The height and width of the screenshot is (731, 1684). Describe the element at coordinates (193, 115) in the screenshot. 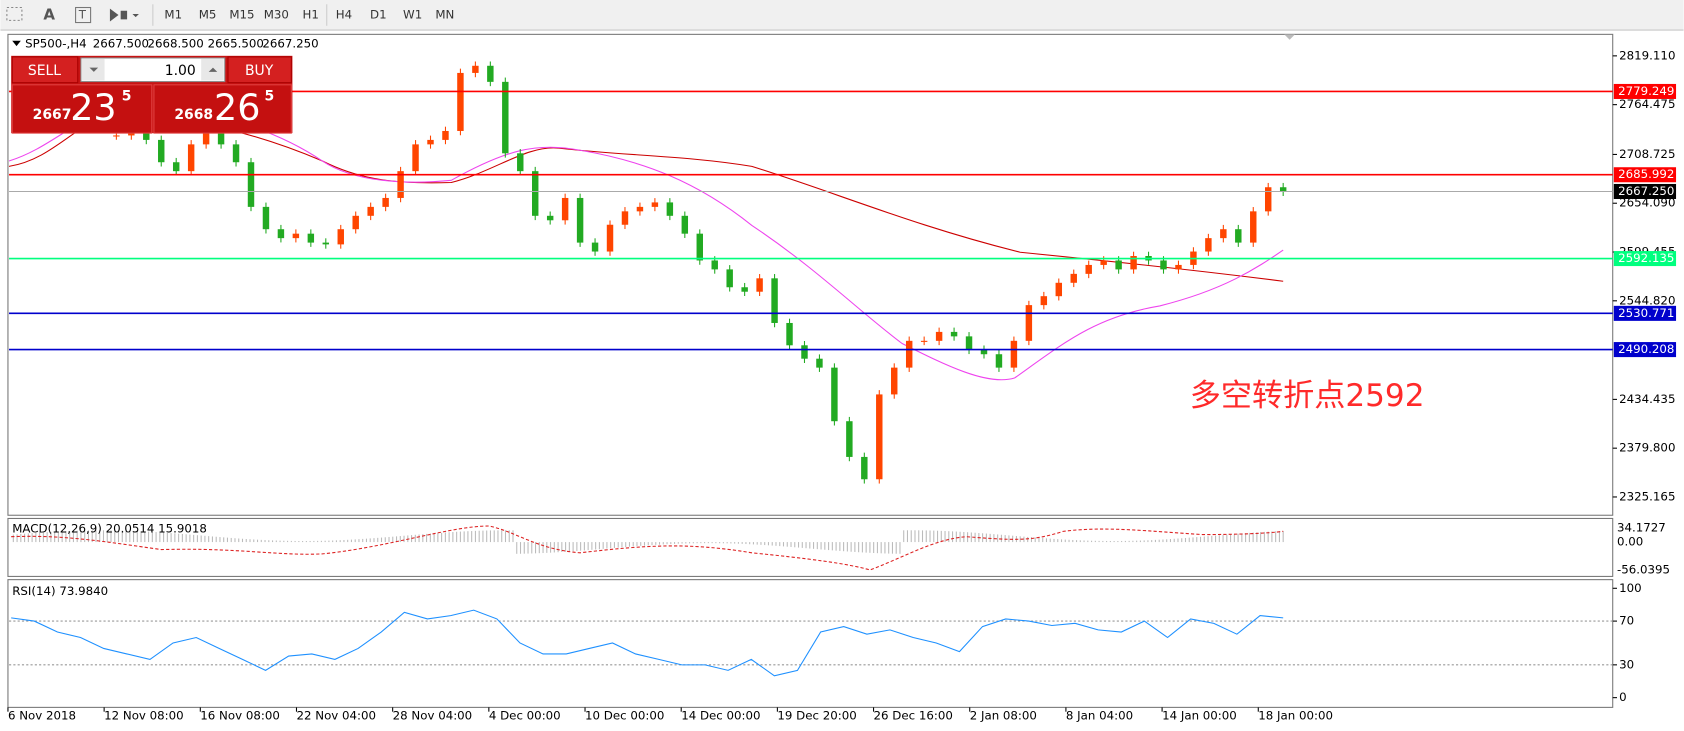

I see `ask-big: 2668` at that location.